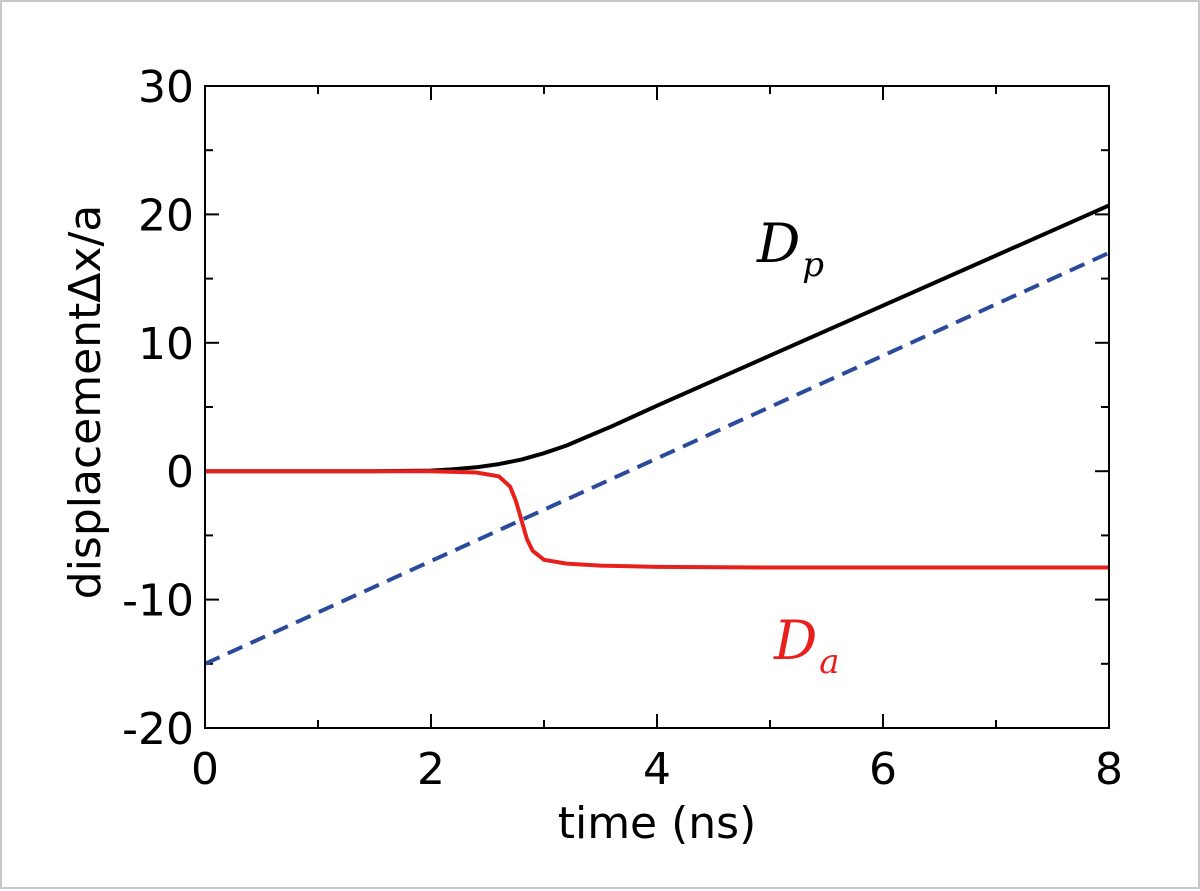 The image size is (1200, 891). I want to click on series-label-dp-sub: p, so click(813, 265).